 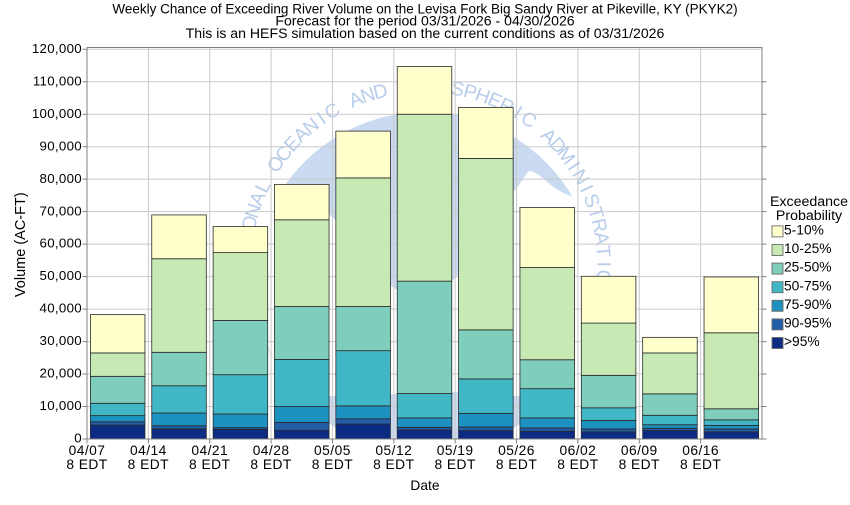 What do you see at coordinates (700, 450) in the screenshot?
I see `svg-text: 06/16` at bounding box center [700, 450].